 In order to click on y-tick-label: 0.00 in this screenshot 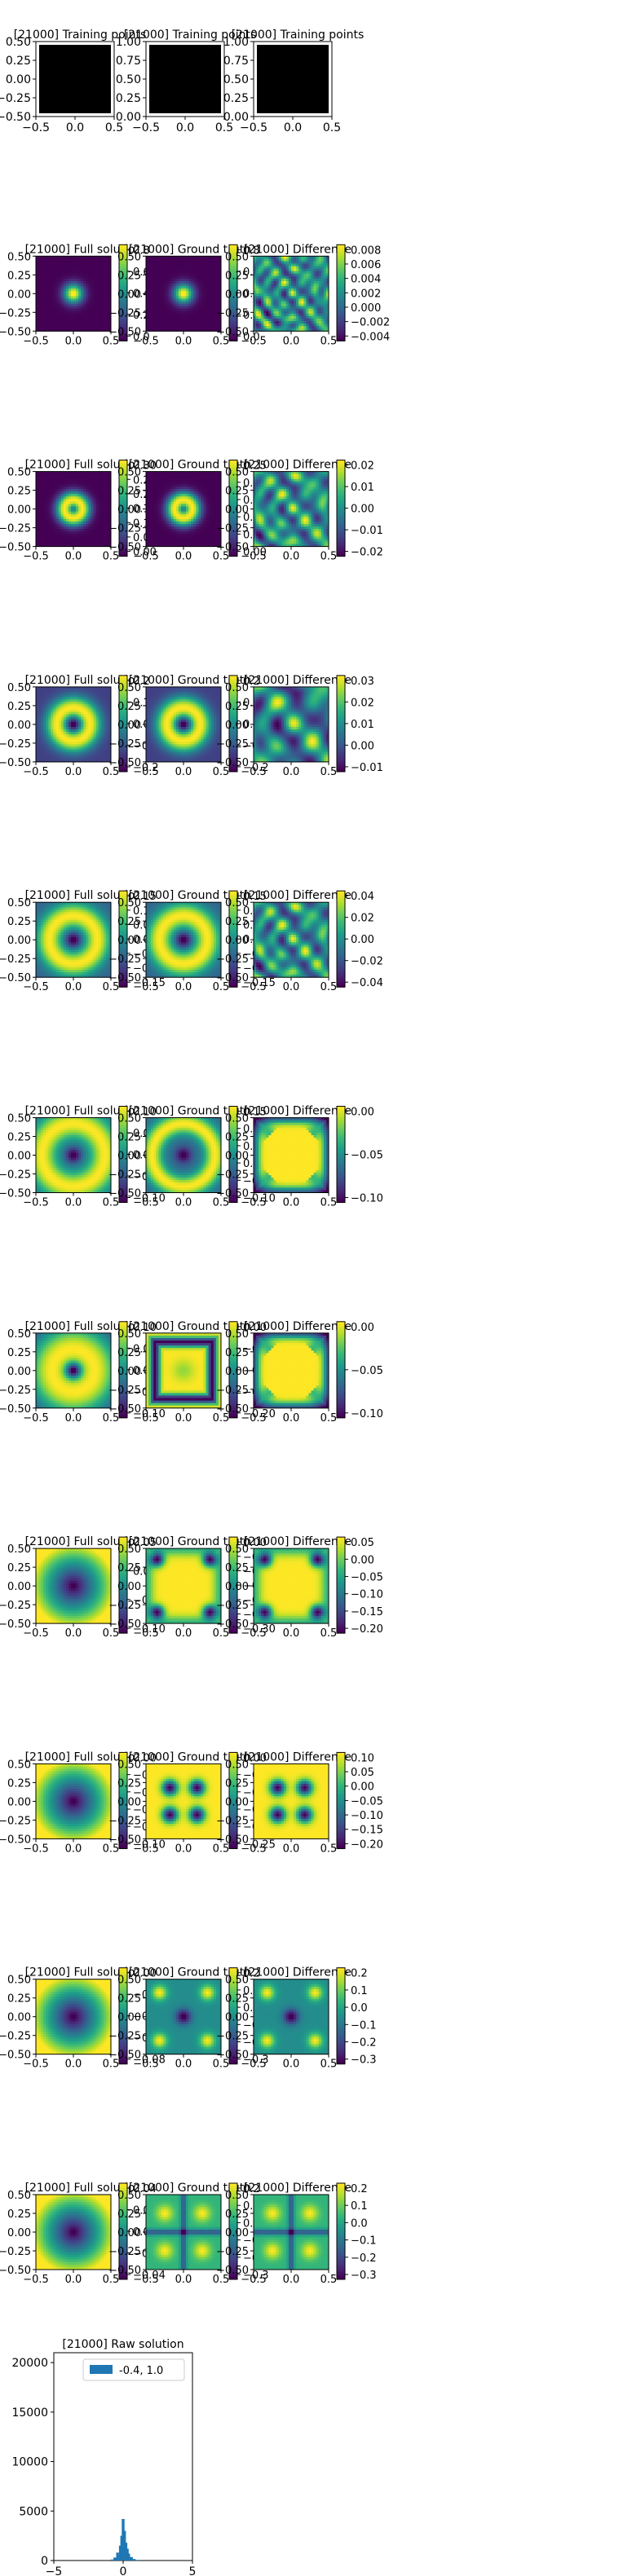, I will do `click(19, 294)`.